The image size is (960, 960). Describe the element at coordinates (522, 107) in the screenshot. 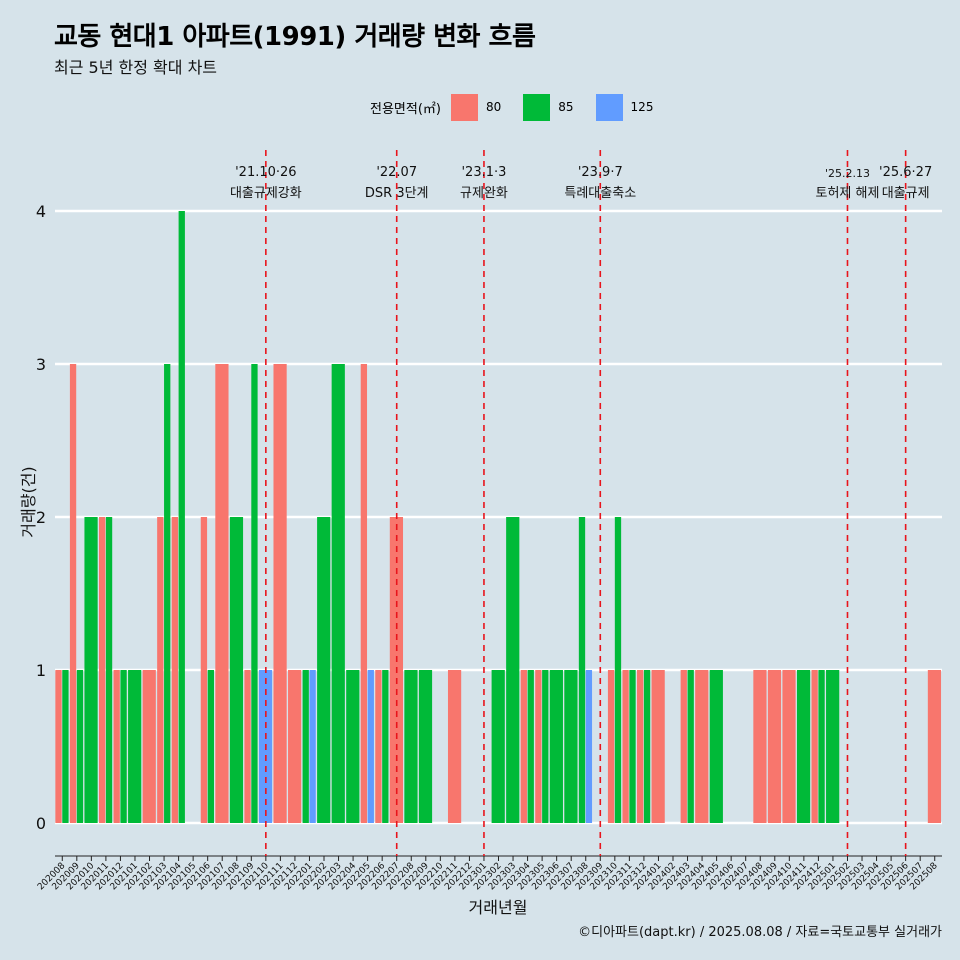

I see `legend: 전용면적(㎡) 80 85 125` at that location.